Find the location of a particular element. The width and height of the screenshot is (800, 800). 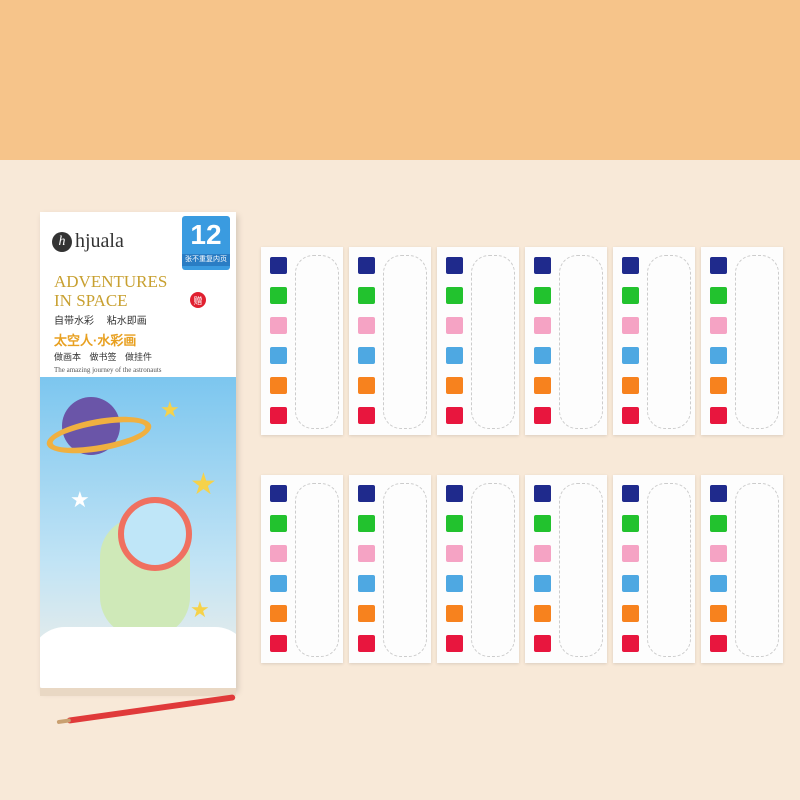

tagline: The amazing journey of the astronauts is located at coordinates (108, 370).